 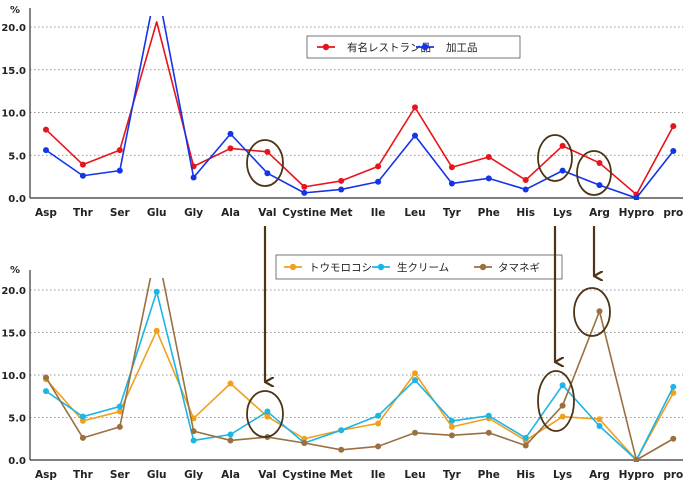 I want to click on data-point-his, so click(x=525, y=189).